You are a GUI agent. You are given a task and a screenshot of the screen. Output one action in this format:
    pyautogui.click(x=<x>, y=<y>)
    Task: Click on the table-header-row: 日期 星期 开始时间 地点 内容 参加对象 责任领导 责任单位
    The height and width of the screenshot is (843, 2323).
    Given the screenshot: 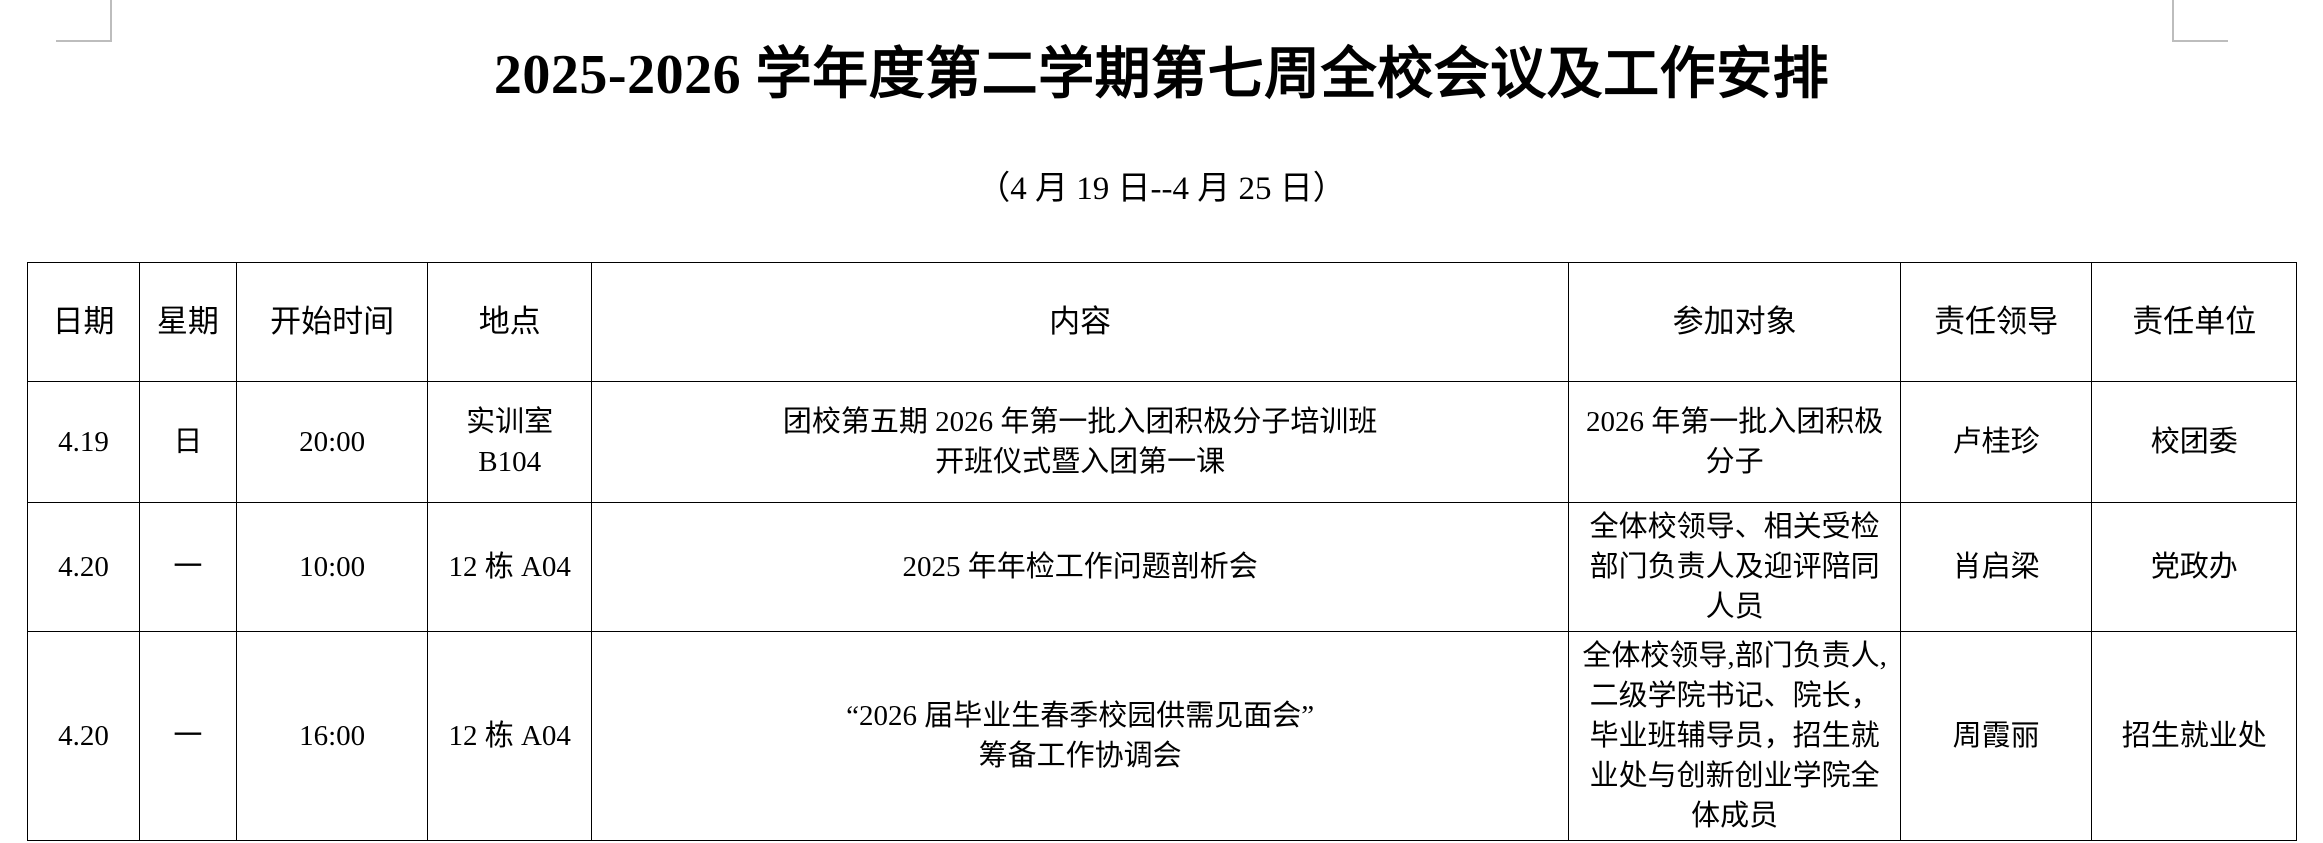 What is the action you would take?
    pyautogui.click(x=1162, y=322)
    